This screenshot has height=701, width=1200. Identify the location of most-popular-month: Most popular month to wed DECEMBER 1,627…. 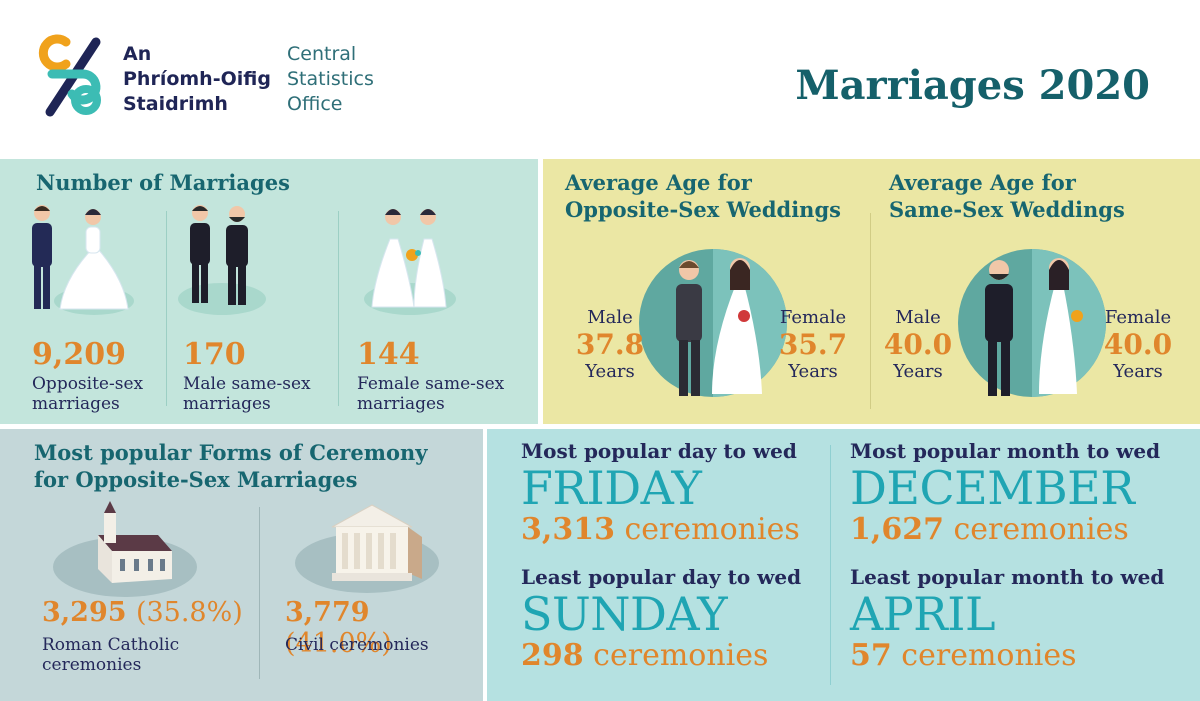
(1005, 493).